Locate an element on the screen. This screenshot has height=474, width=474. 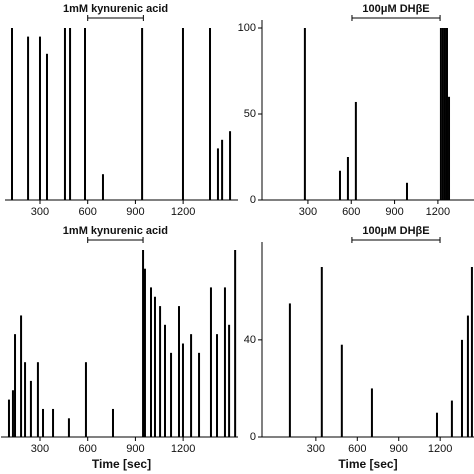
y-tick-label: 40 is located at coordinates (250, 340).